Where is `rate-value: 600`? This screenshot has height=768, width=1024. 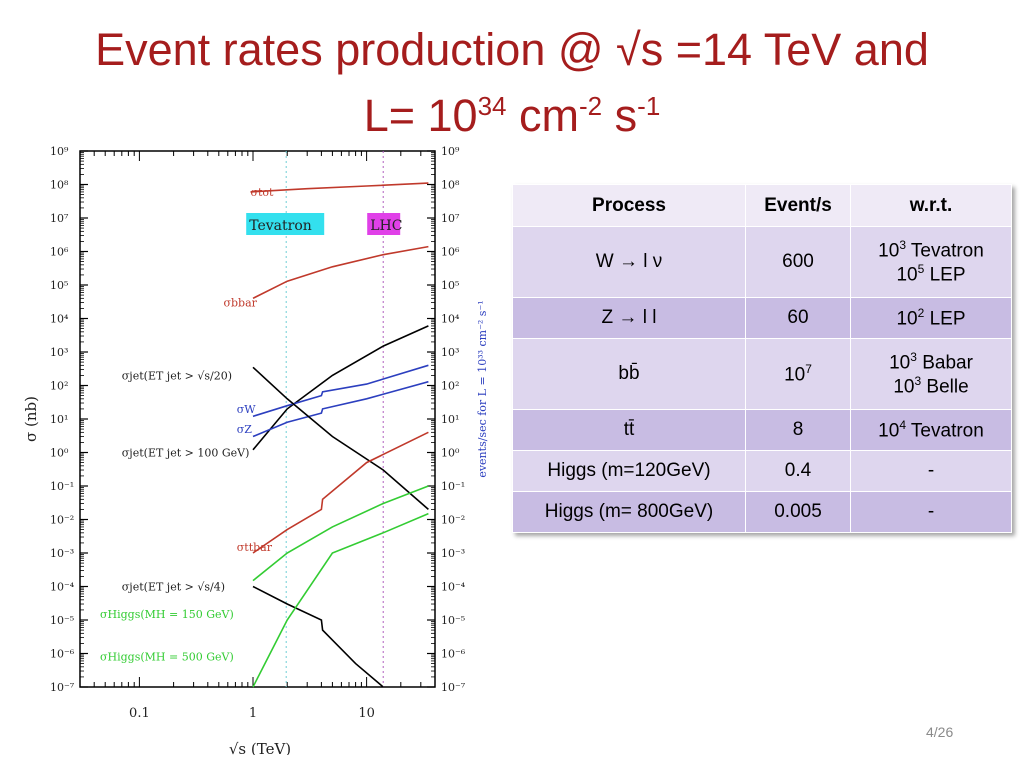 rate-value: 600 is located at coordinates (798, 261).